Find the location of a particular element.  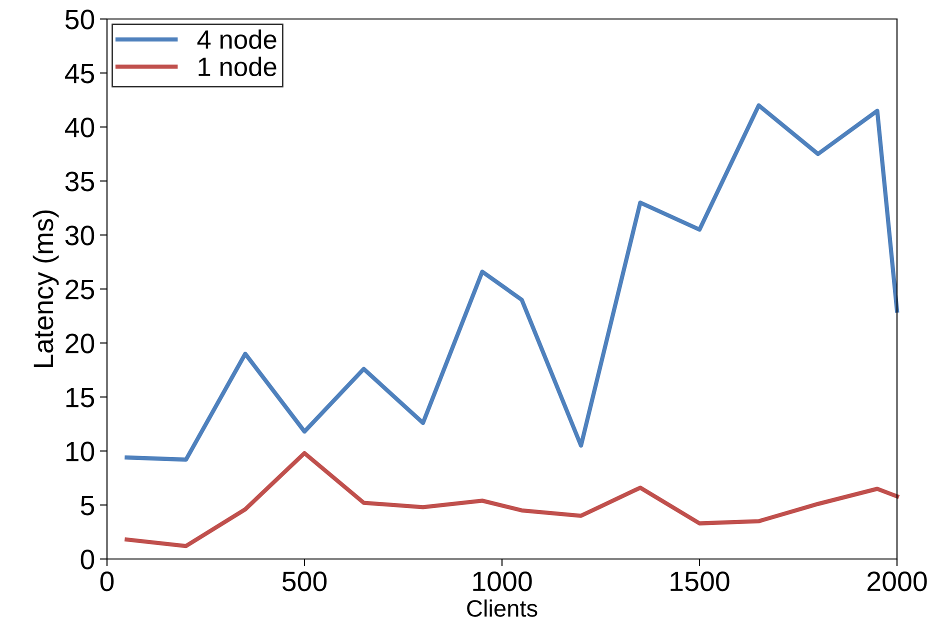

x-tick-label: 1500 is located at coordinates (700, 582).